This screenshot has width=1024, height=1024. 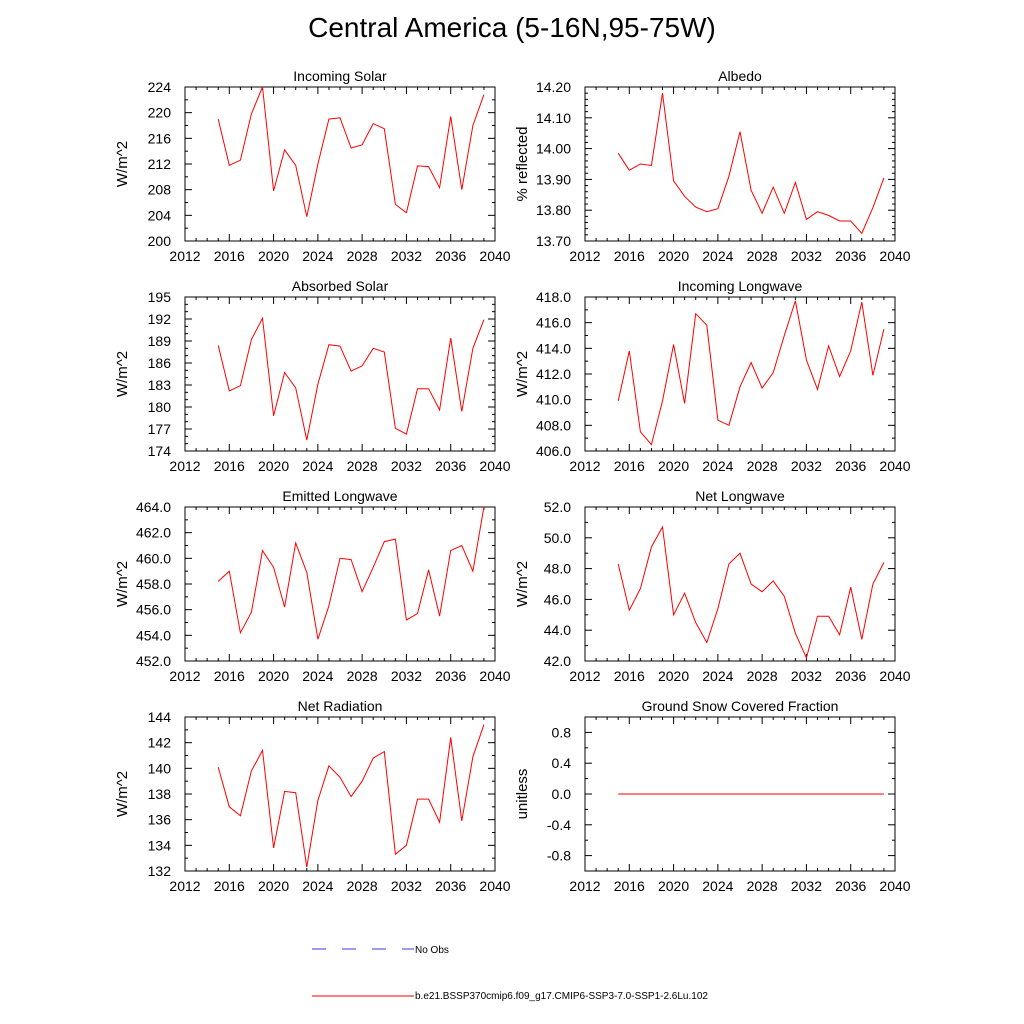 I want to click on y-tick-label: 189, so click(x=160, y=341).